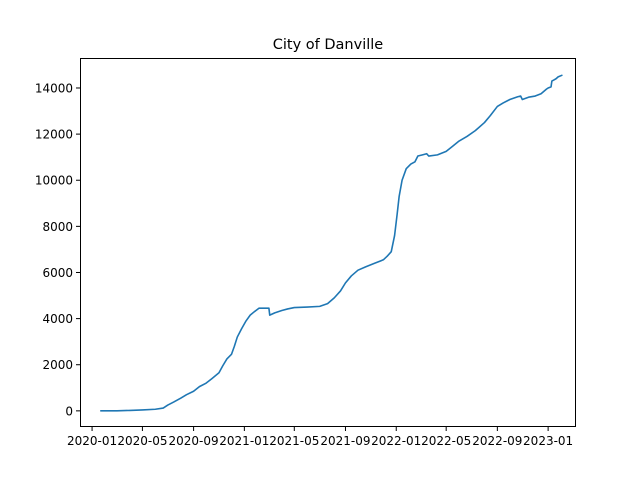 The width and height of the screenshot is (640, 480). I want to click on y-tick-label: 2000, so click(57, 365).